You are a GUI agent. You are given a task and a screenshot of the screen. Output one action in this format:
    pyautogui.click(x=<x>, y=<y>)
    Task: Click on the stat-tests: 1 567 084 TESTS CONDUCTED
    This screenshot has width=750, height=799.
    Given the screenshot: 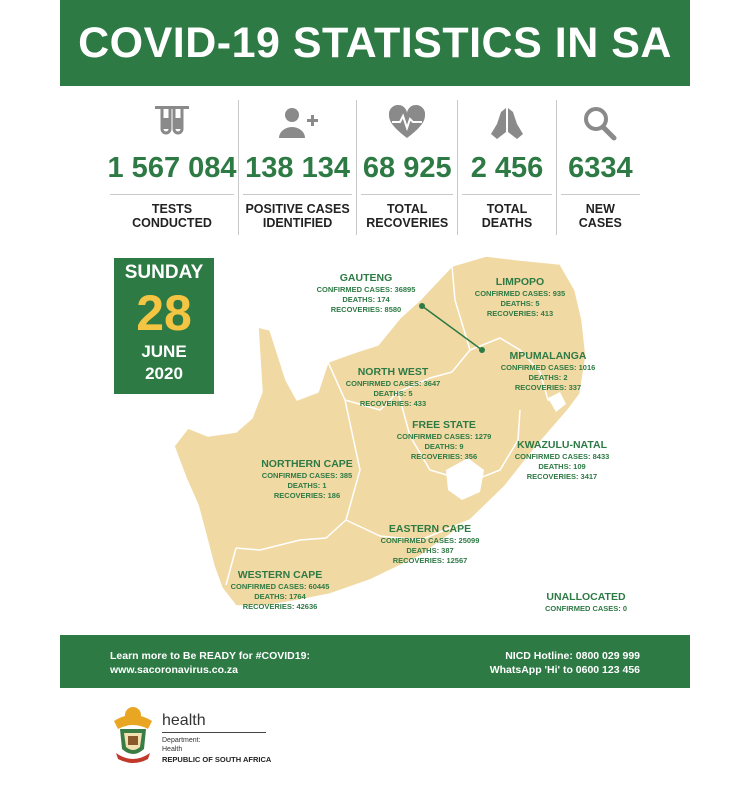 What is the action you would take?
    pyautogui.click(x=172, y=167)
    